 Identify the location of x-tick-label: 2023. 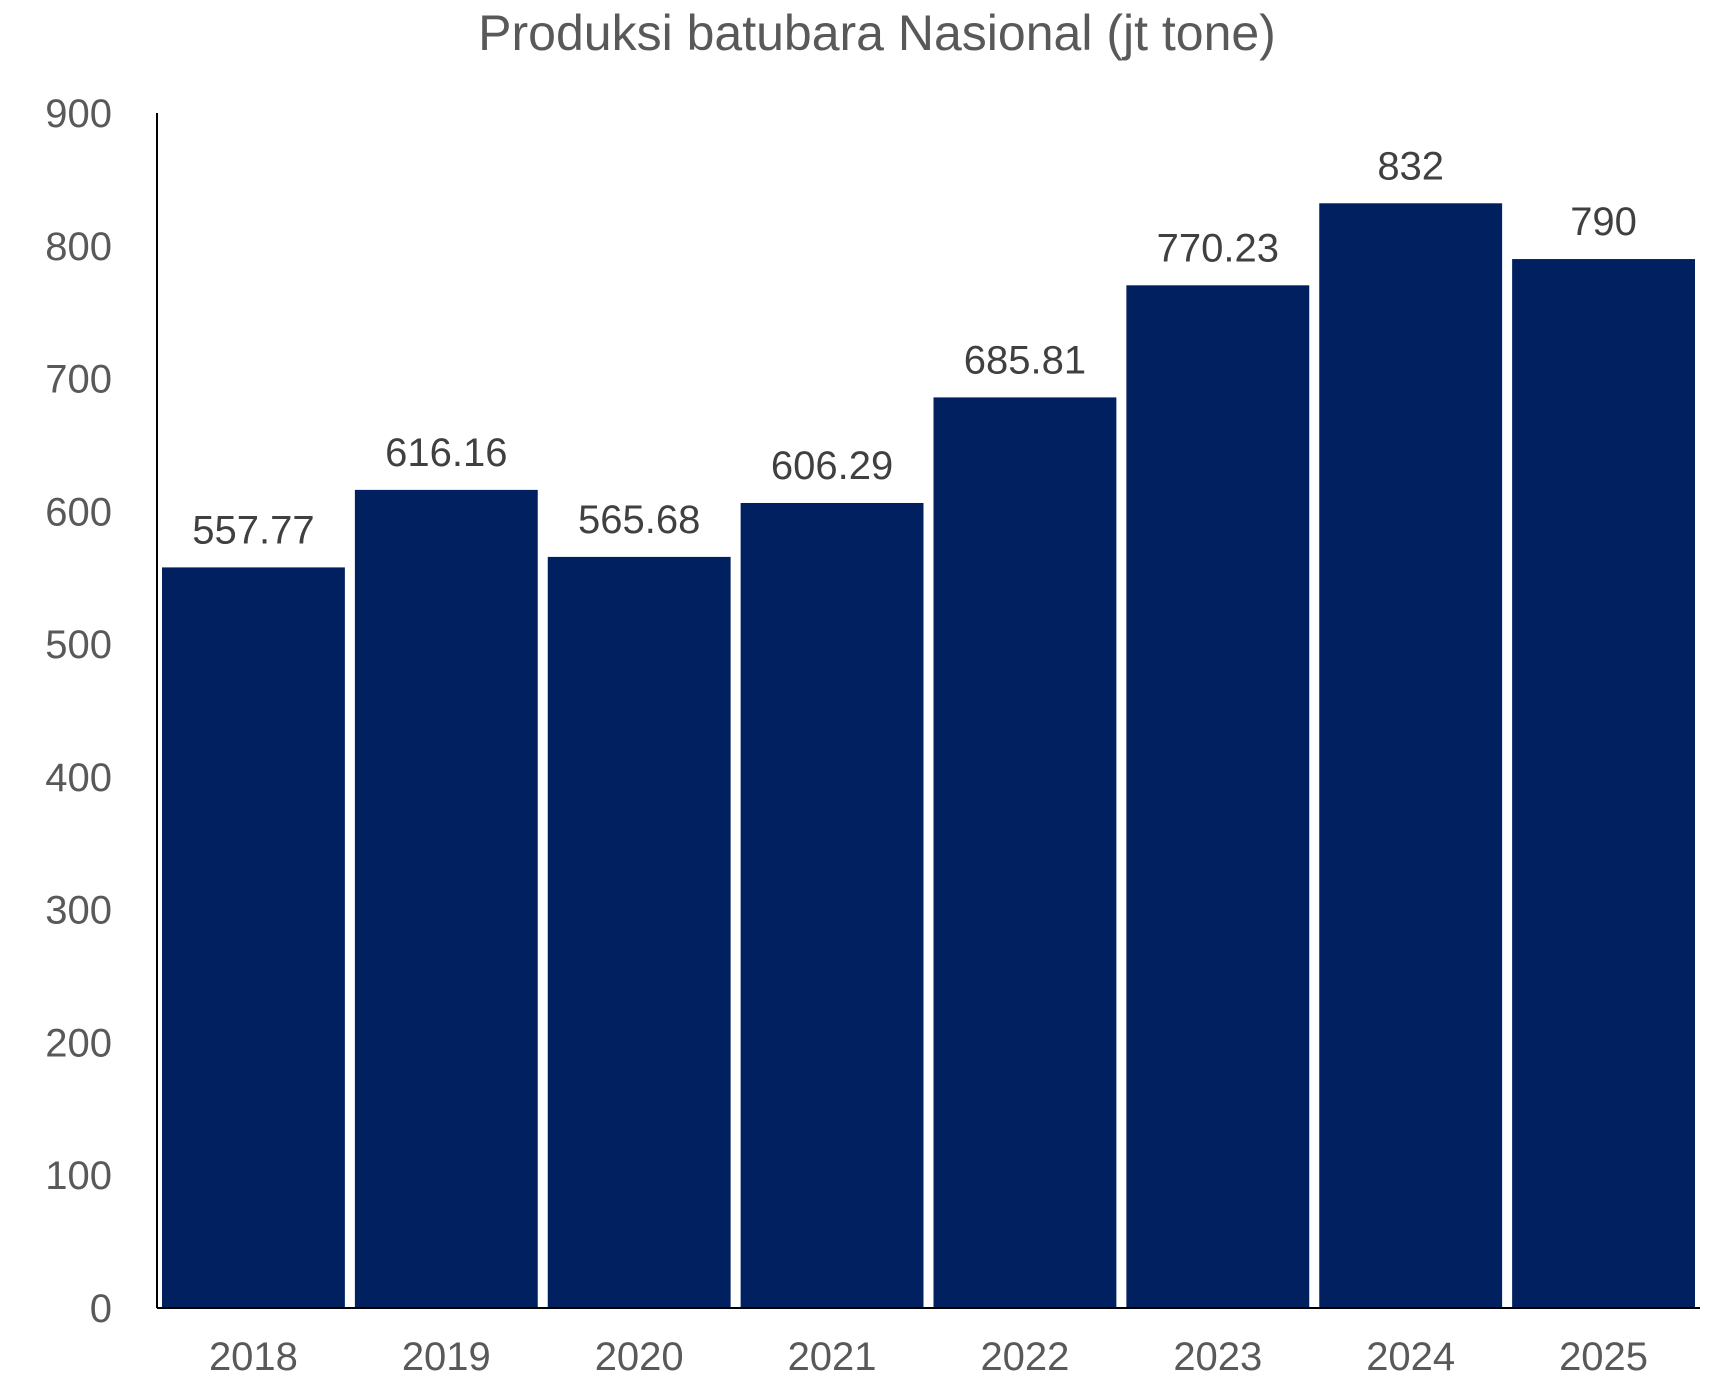
(1217, 1357).